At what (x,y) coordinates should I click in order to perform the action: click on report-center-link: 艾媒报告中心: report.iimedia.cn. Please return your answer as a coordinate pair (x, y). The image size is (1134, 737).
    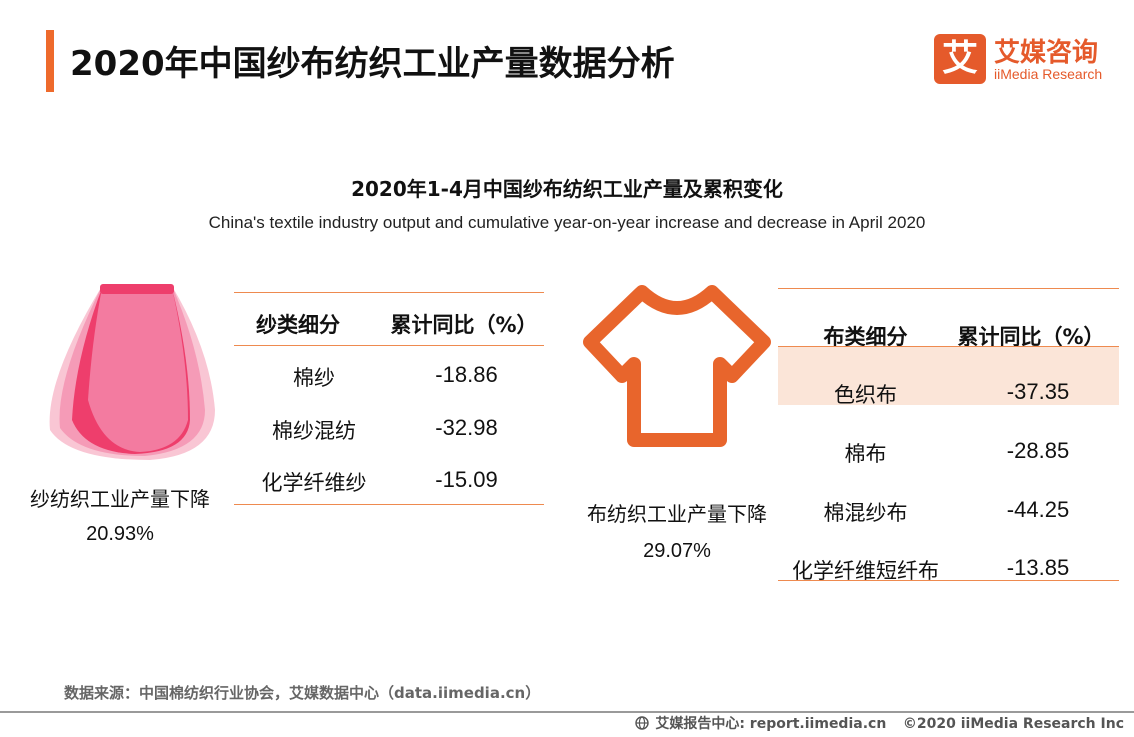
    Looking at the image, I should click on (771, 724).